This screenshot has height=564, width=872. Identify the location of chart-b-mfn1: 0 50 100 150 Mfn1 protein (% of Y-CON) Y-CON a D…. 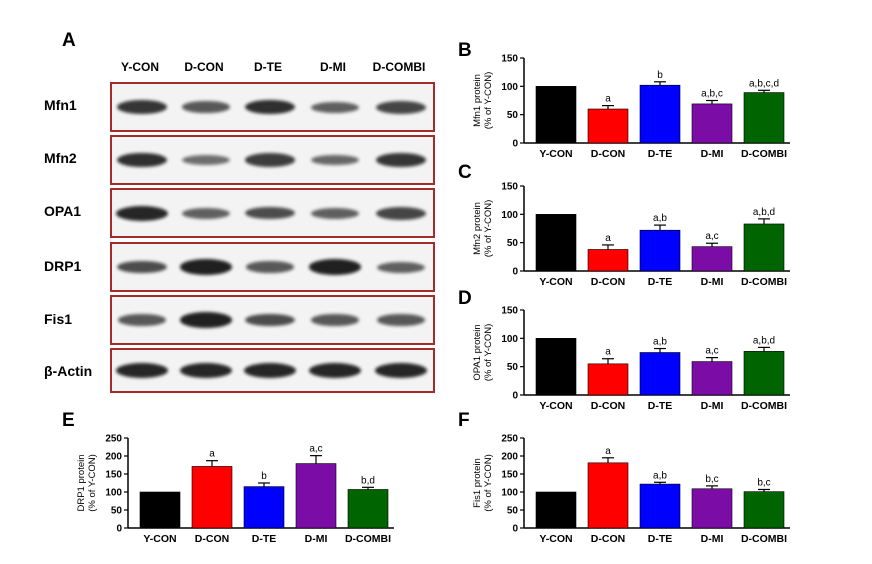
(631, 107).